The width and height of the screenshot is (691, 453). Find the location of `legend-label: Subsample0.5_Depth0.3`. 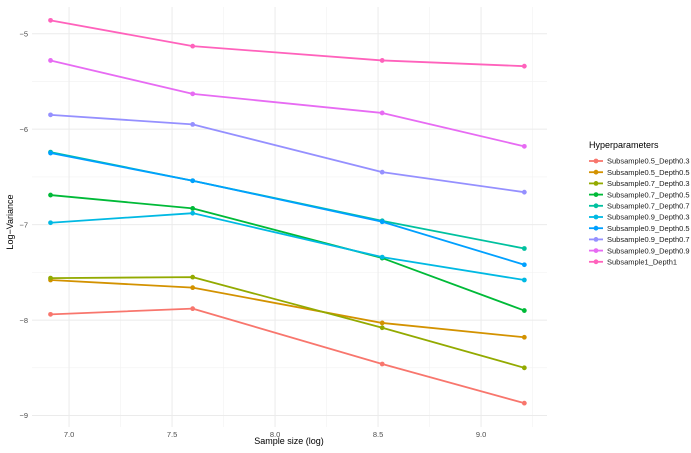

legend-label: Subsample0.5_Depth0.3 is located at coordinates (648, 161).